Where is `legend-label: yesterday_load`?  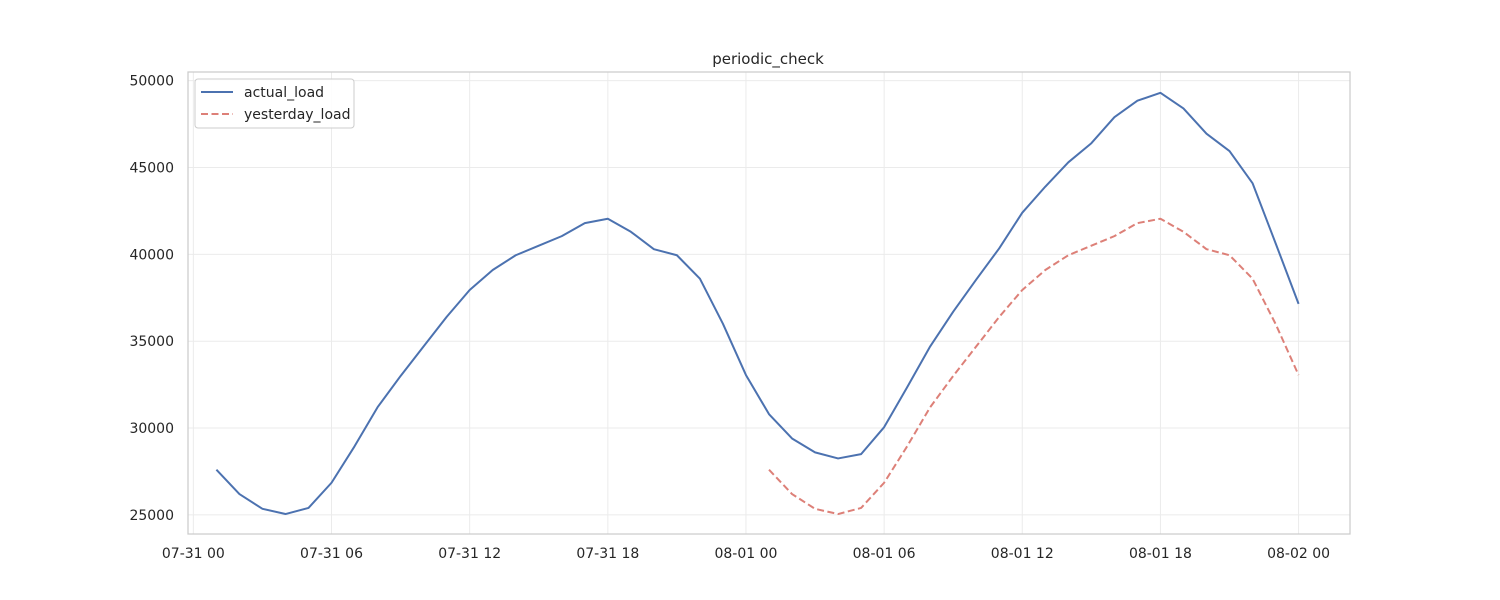 legend-label: yesterday_load is located at coordinates (297, 115).